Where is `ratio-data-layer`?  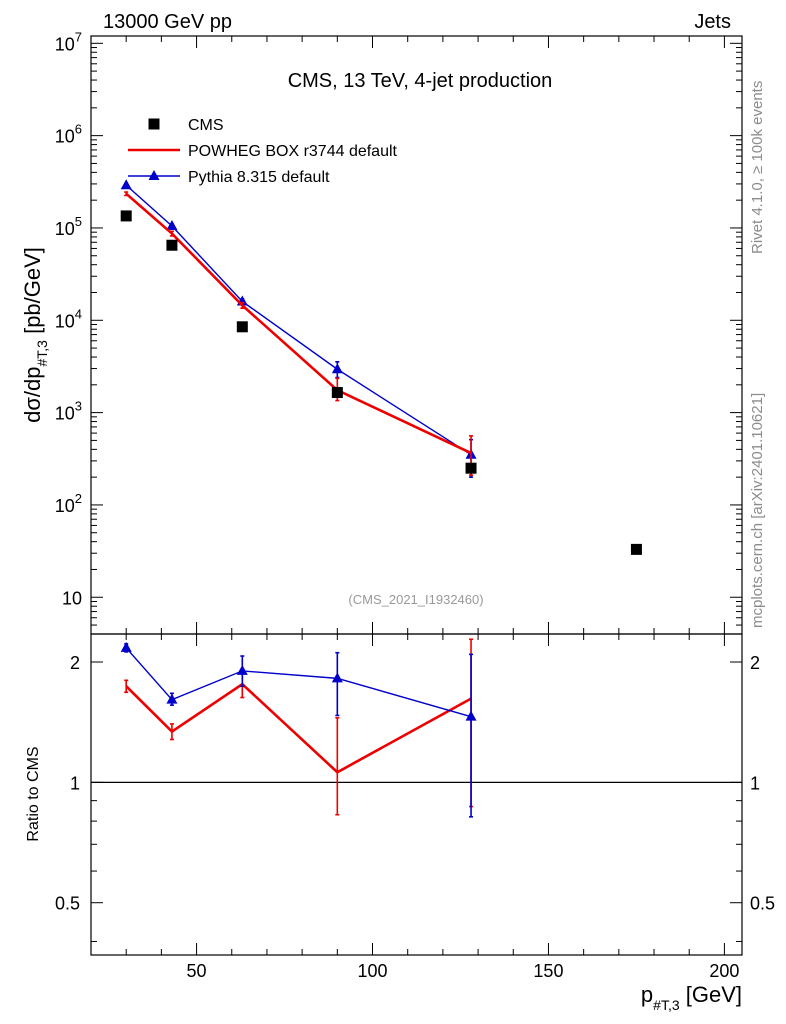
ratio-data-layer is located at coordinates (298, 728).